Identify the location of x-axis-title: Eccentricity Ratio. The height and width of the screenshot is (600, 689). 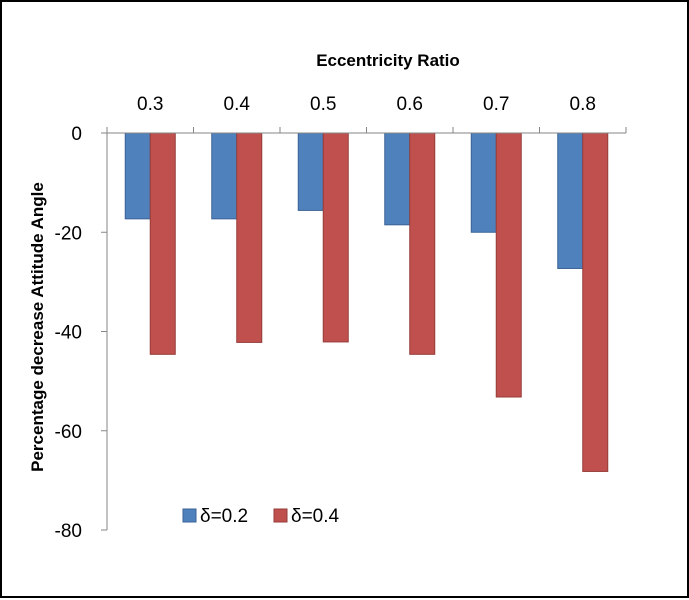
(388, 60).